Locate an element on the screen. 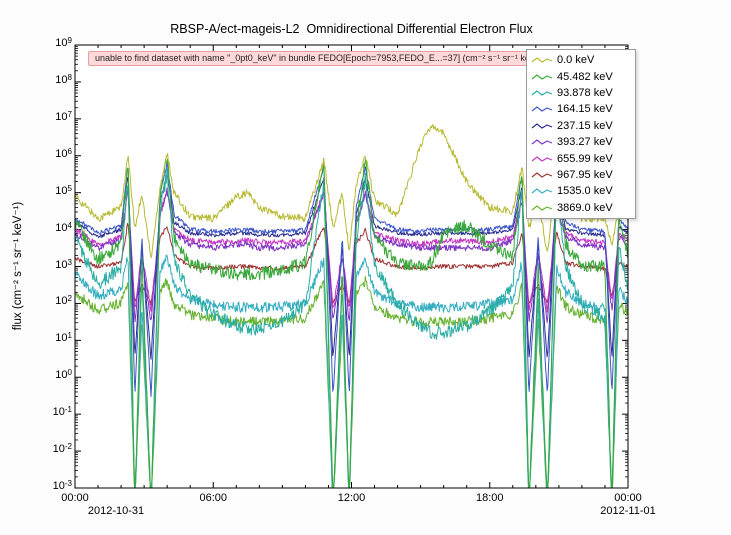 This screenshot has height=535, width=731. legend-item: 655.99 keV is located at coordinates (581, 158).